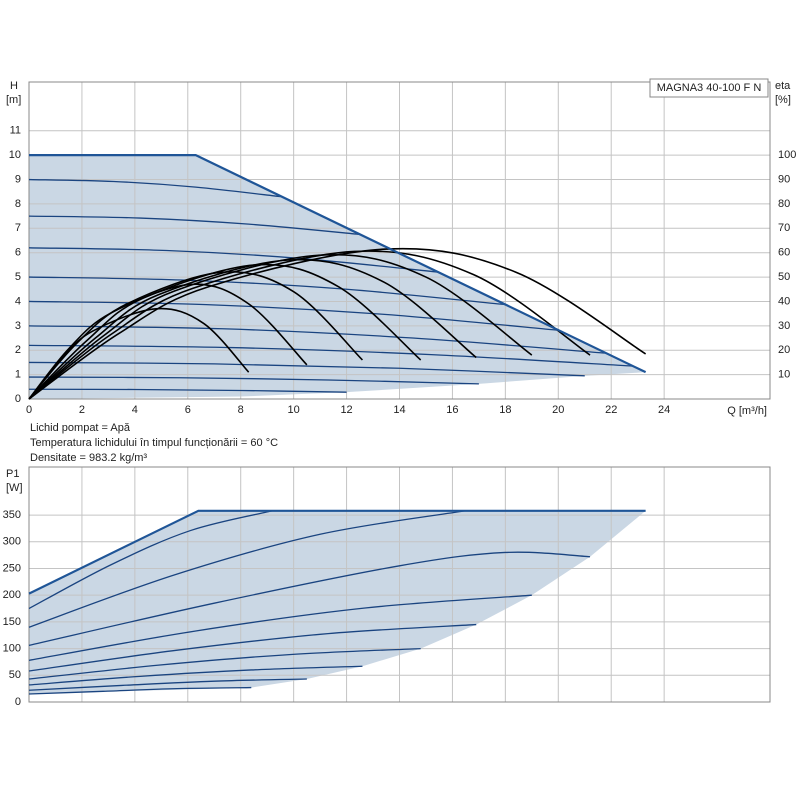 This screenshot has width=800, height=800. I want to click on y-axis-label: P1, so click(12, 474).